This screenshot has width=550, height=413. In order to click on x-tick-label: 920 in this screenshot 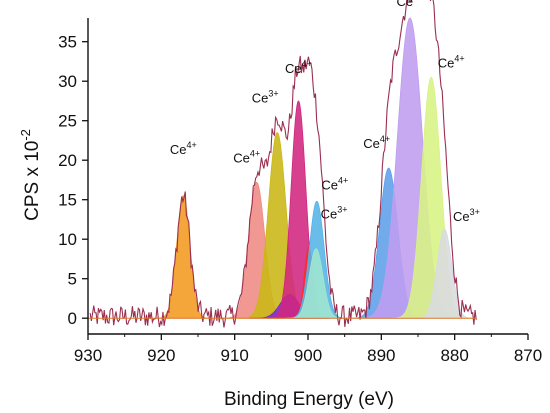, I will do `click(161, 355)`.